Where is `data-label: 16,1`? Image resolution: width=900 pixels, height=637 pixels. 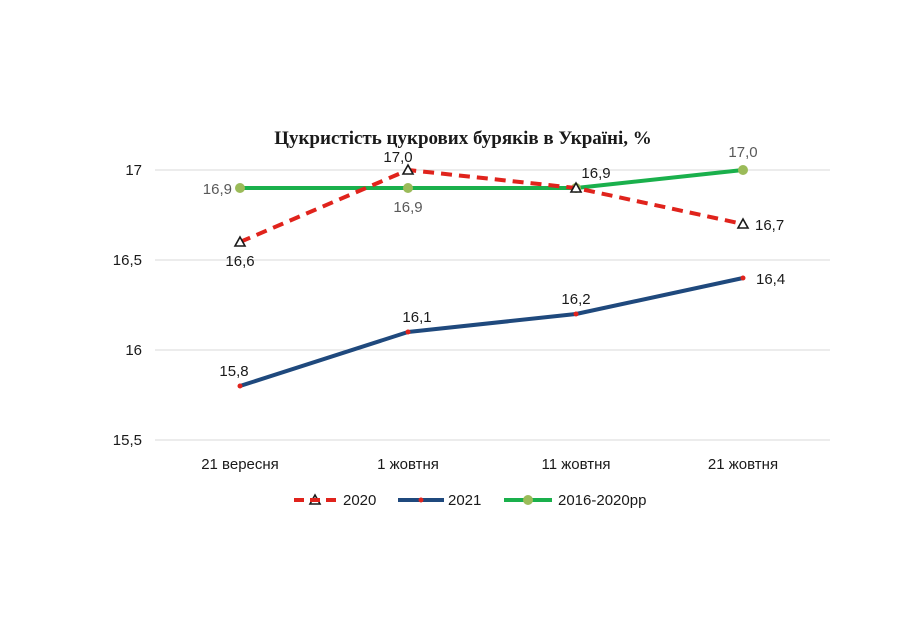
data-label: 16,1 is located at coordinates (416, 317).